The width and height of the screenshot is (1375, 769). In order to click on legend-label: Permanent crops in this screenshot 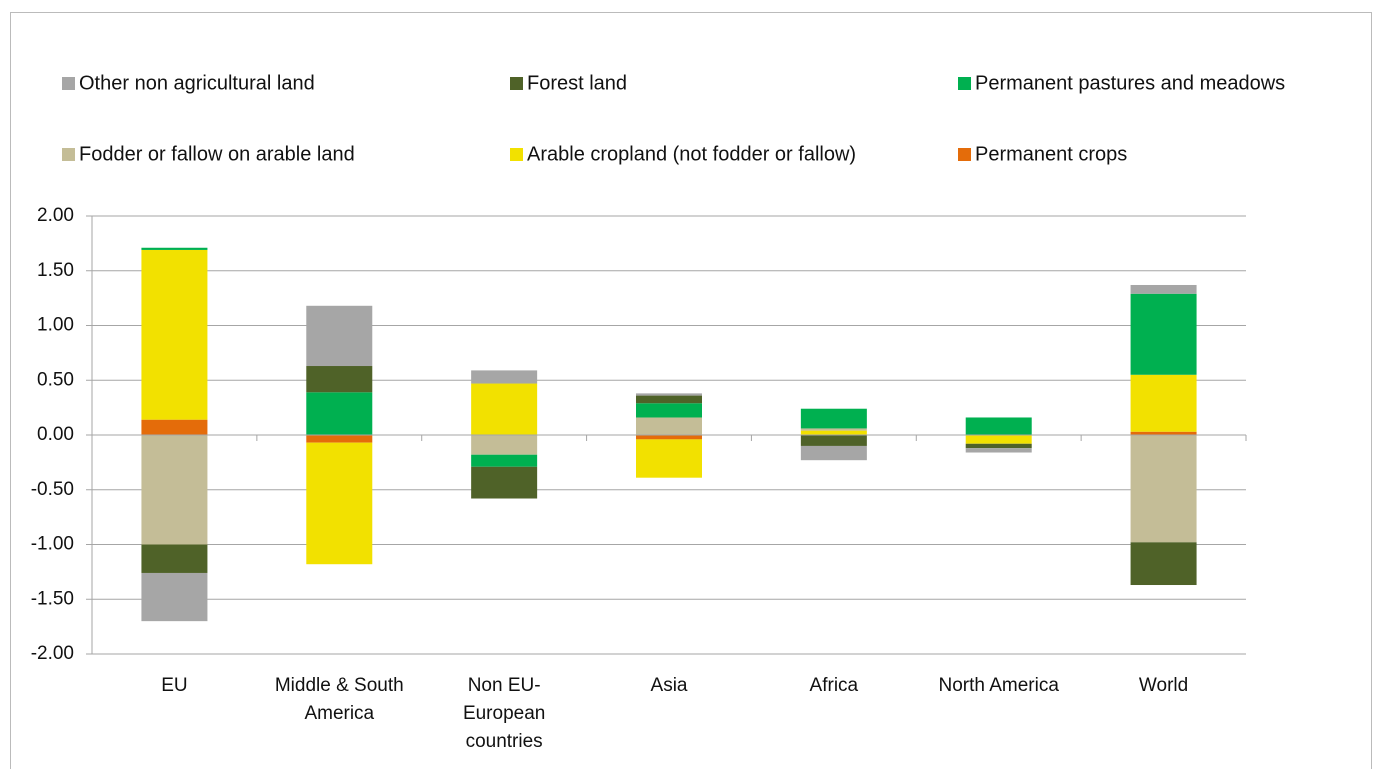, I will do `click(1051, 154)`.